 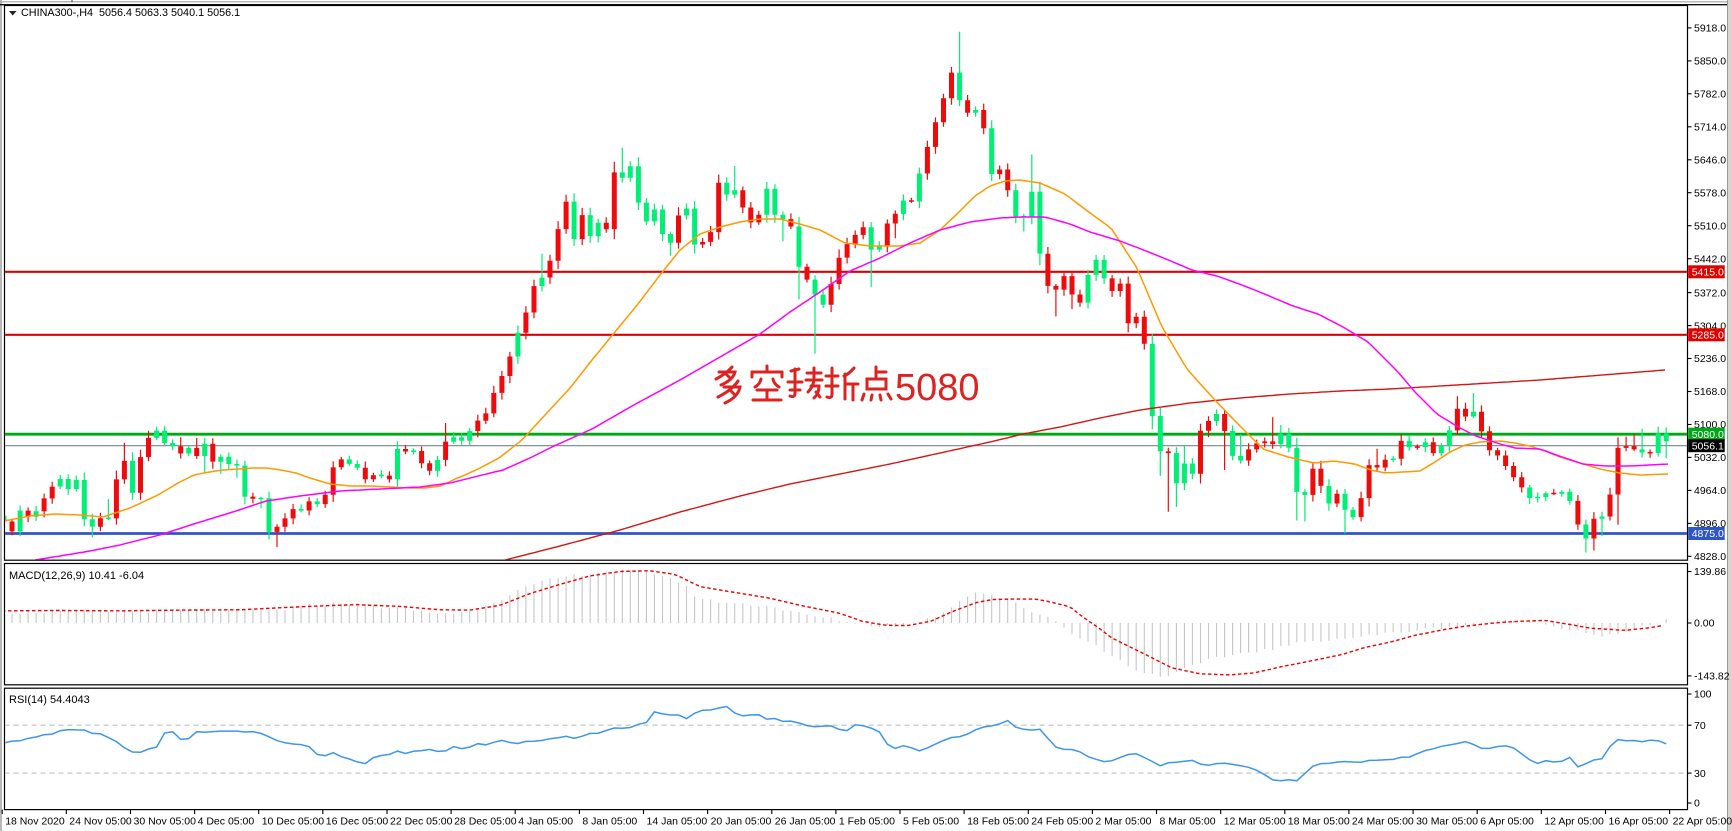 What do you see at coordinates (1383, 822) in the screenshot?
I see `svg-text: 24 Mar 05:00` at bounding box center [1383, 822].